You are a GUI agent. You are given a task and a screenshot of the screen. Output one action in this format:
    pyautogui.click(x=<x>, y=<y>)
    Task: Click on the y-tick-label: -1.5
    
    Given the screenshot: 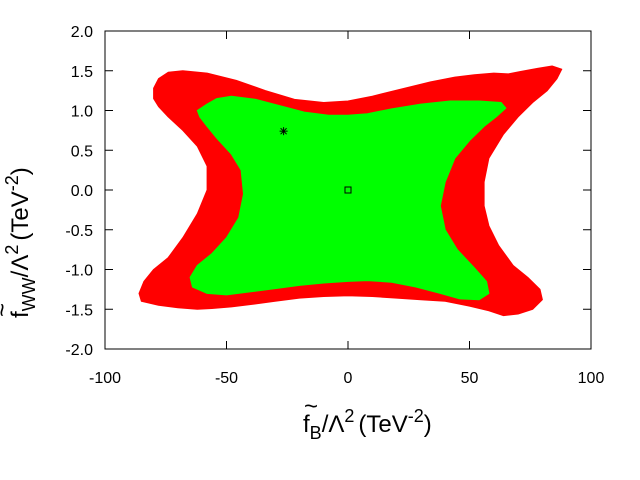 What is the action you would take?
    pyautogui.click(x=79, y=310)
    